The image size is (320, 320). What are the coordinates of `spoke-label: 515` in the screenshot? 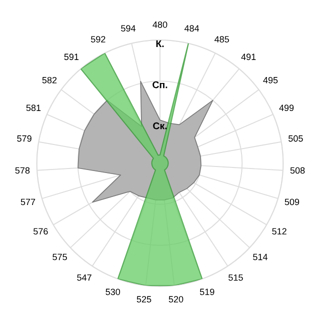 It's located at (235, 277).